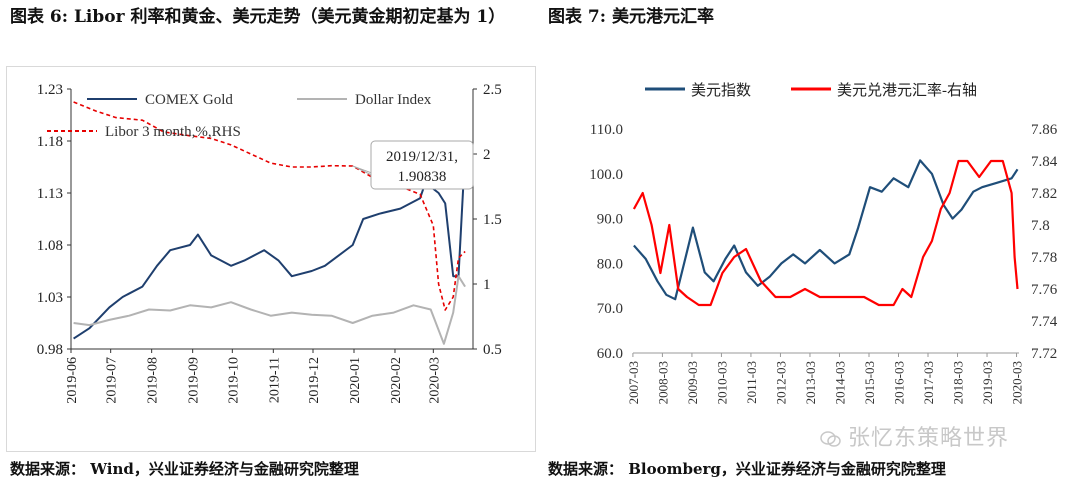  Describe the element at coordinates (396, 380) in the screenshot. I see `x-tick-label: 2020-02` at that location.